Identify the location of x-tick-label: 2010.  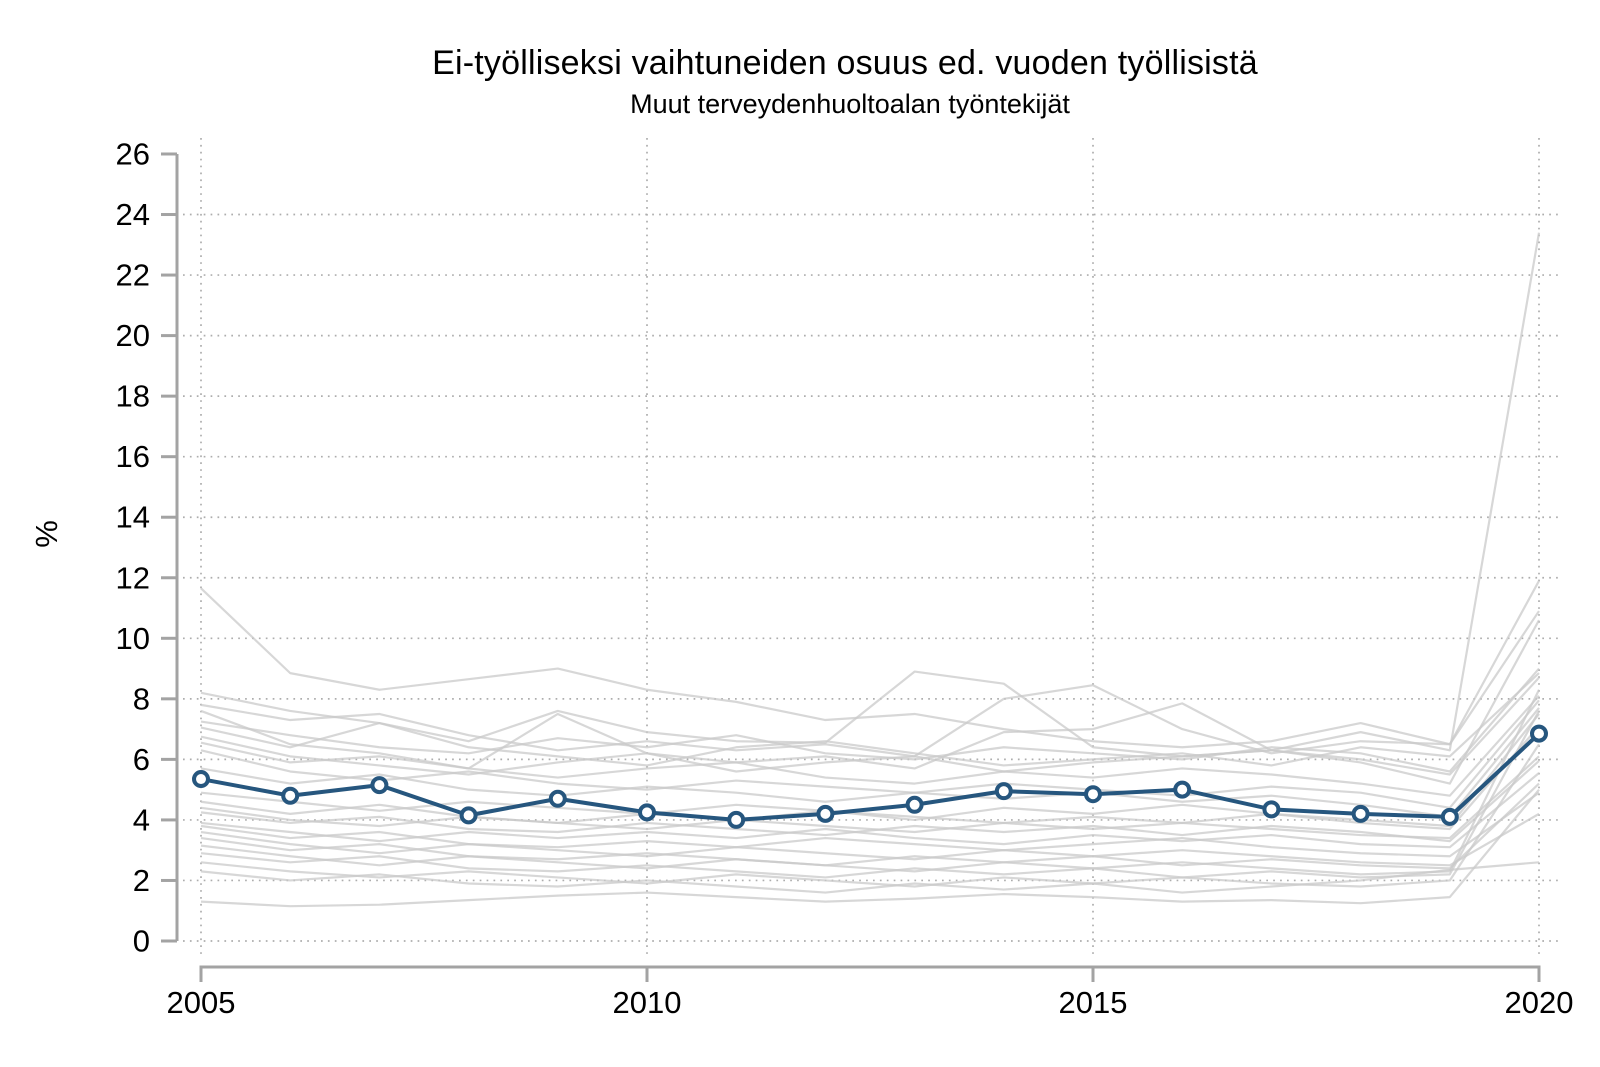
(647, 1002).